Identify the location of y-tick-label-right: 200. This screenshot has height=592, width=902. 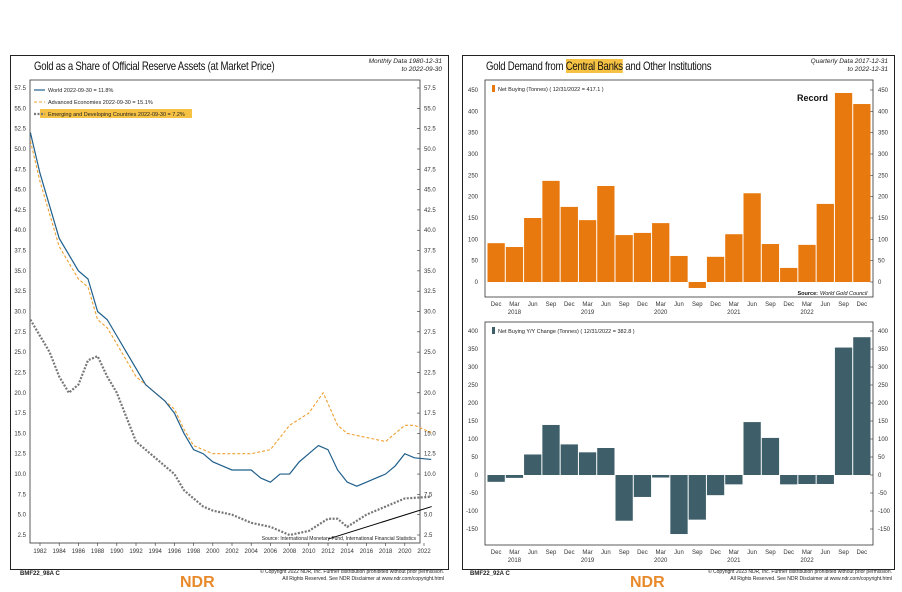
(883, 198).